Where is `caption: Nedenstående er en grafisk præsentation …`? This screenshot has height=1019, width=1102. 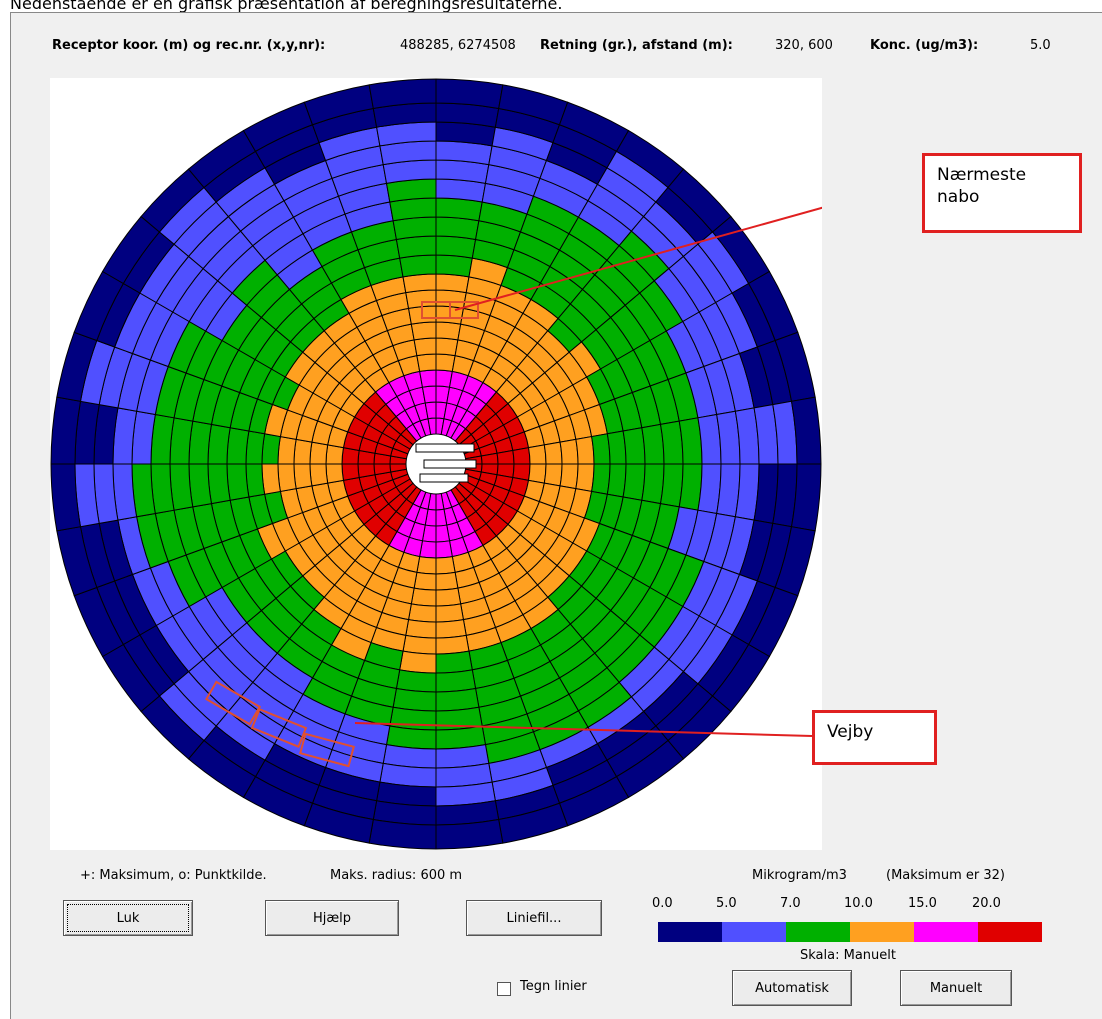
caption: Nedenstående er en grafisk præsentation … is located at coordinates (286, 6).